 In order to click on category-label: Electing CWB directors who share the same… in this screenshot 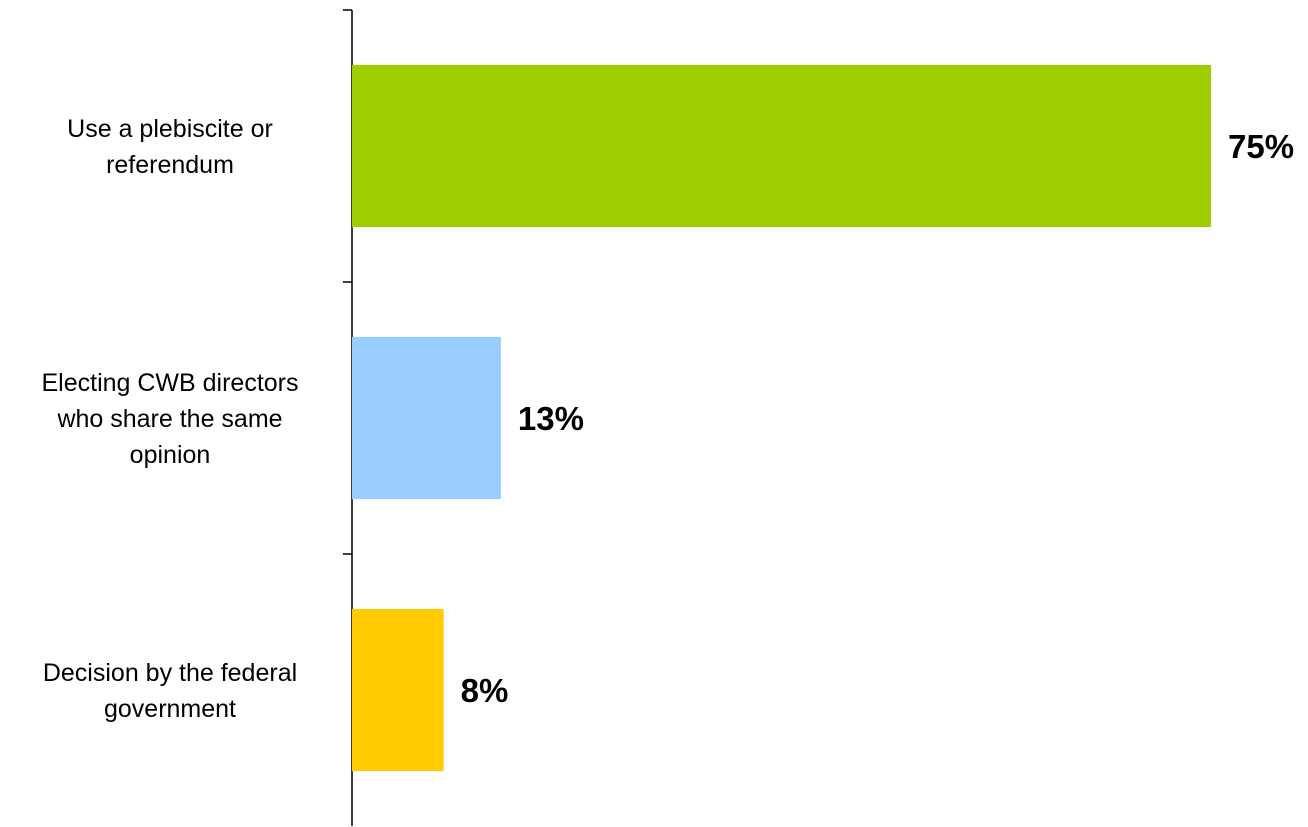, I will do `click(169, 419)`.